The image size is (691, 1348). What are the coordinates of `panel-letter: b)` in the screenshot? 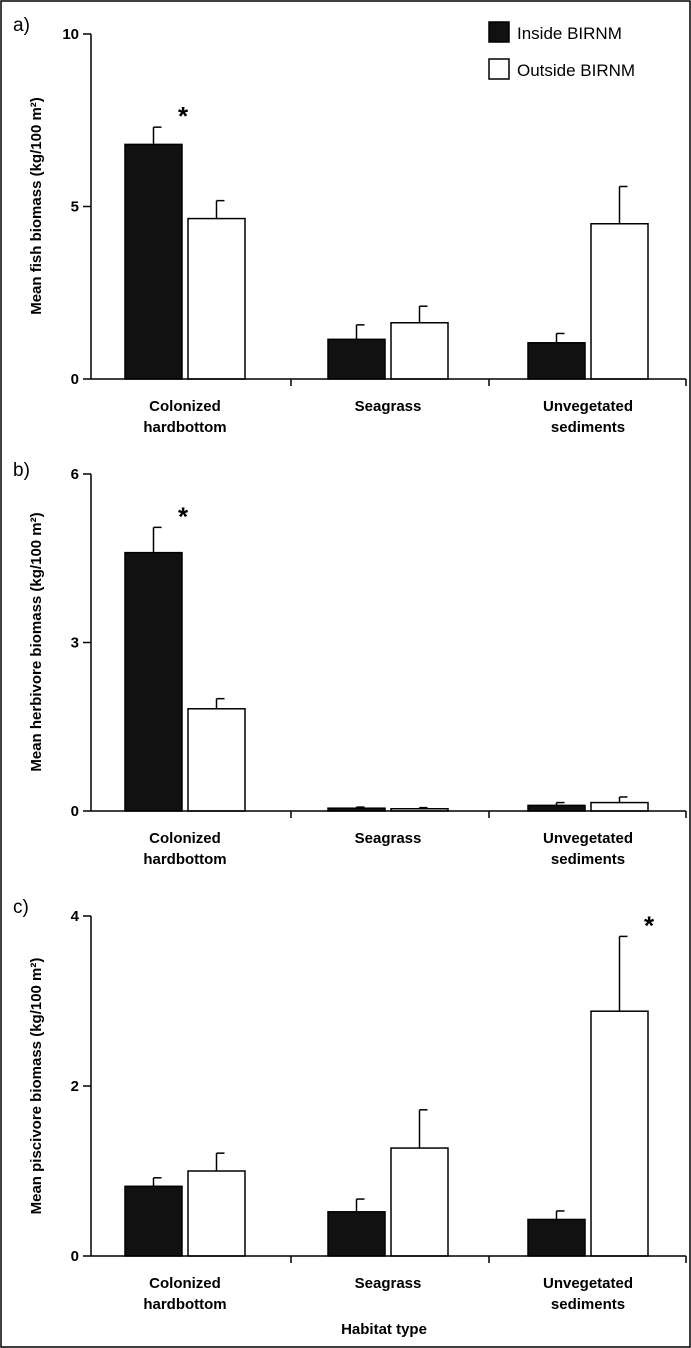 It's located at (21, 470).